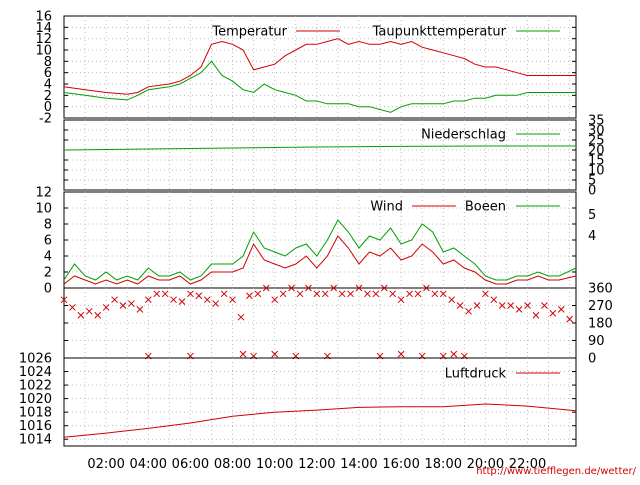  What do you see at coordinates (35, 440) in the screenshot?
I see `pressure-ytick-label: 1014` at bounding box center [35, 440].